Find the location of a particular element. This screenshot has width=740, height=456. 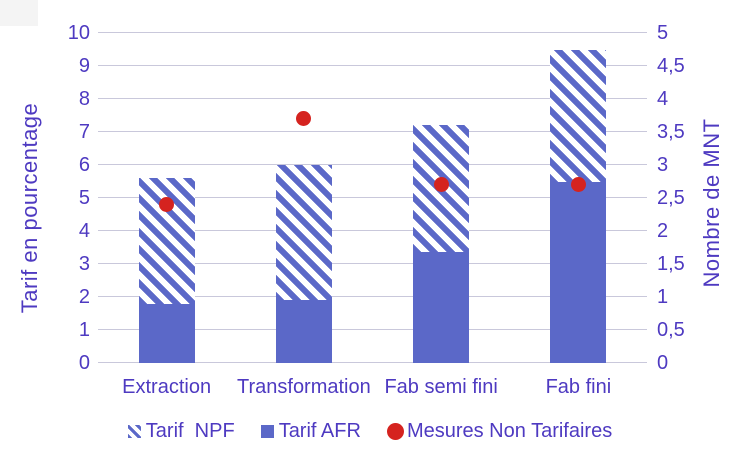

x-category-label: Transformation is located at coordinates (304, 387).